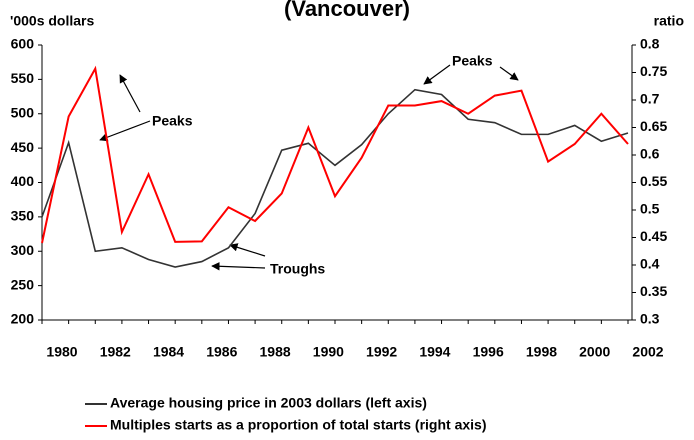  Describe the element at coordinates (23, 112) in the screenshot. I see `y-tick-label: 500` at that location.